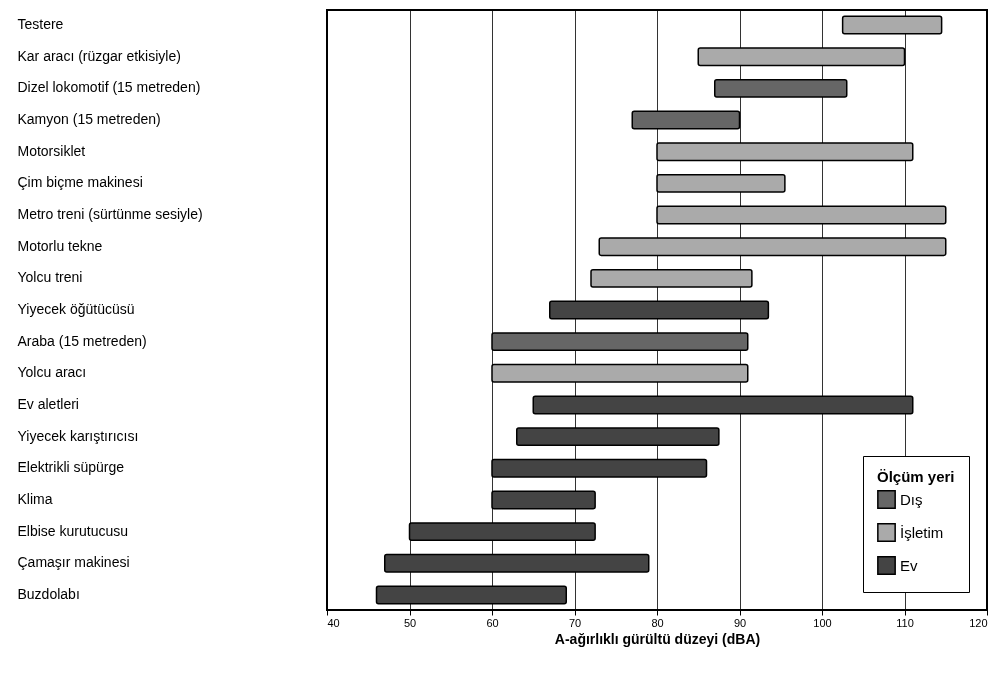 This screenshot has height=673, width=1007. Describe the element at coordinates (76, 309) in the screenshot. I see `y-tick-label: Yiyecek öğütücüsü` at that location.